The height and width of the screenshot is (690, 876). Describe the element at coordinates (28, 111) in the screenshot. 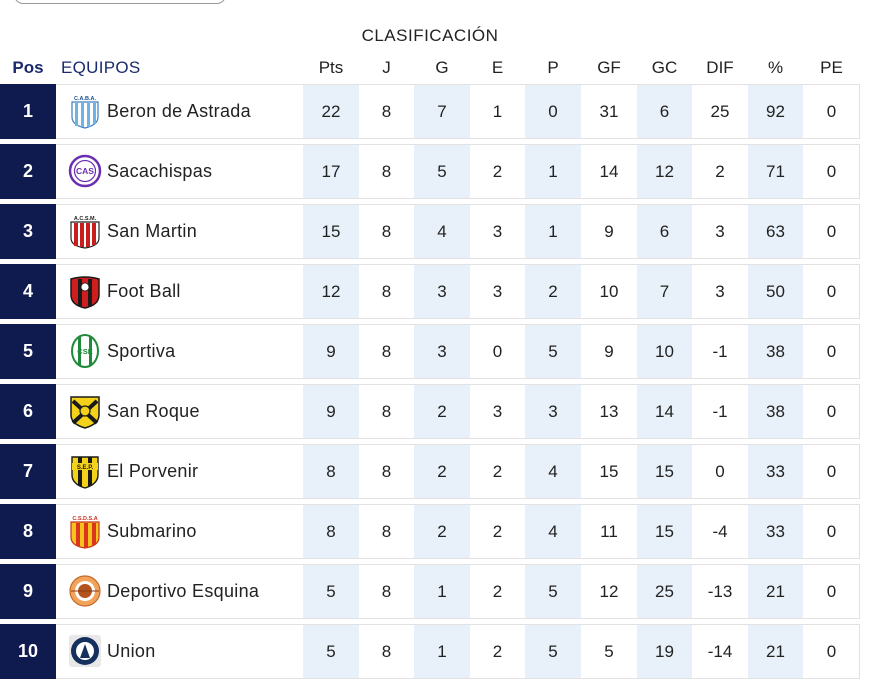

I see `position-badge: 1` at that location.